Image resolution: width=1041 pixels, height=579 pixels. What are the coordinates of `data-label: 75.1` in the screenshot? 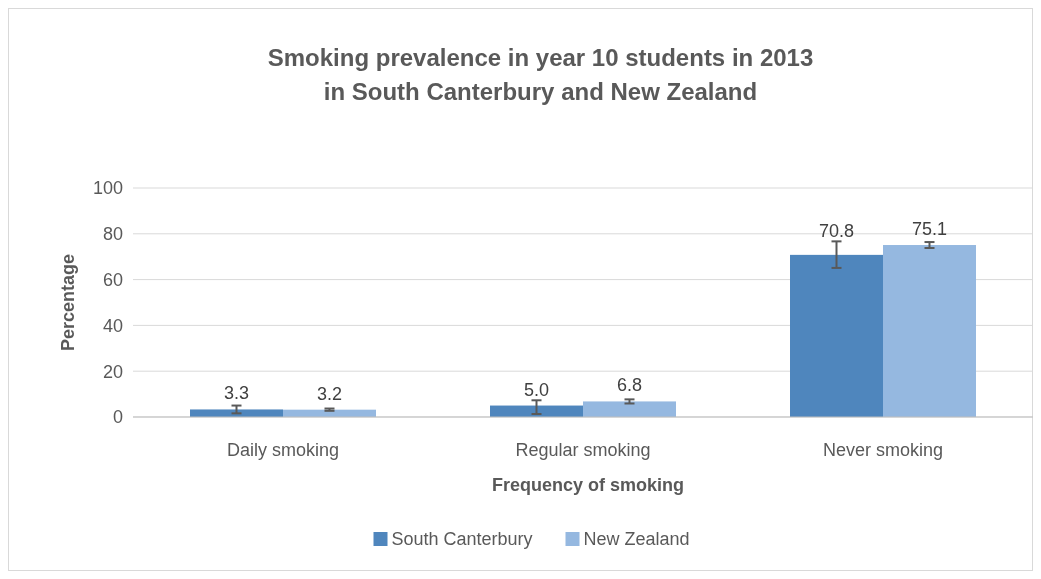 It's located at (929, 229).